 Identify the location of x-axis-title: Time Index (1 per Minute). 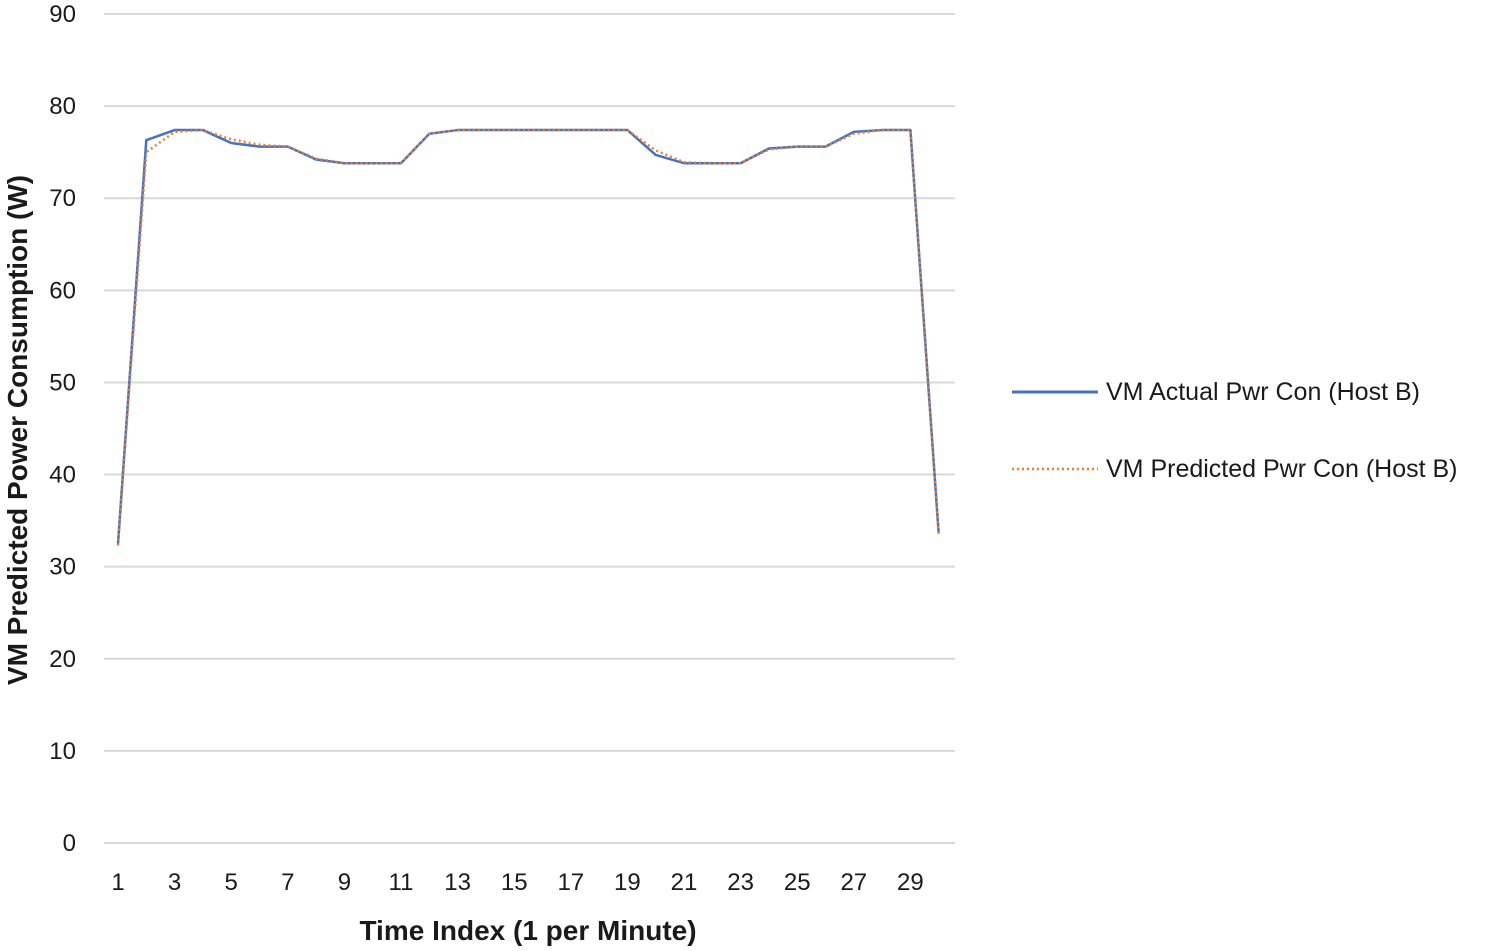
(527, 930).